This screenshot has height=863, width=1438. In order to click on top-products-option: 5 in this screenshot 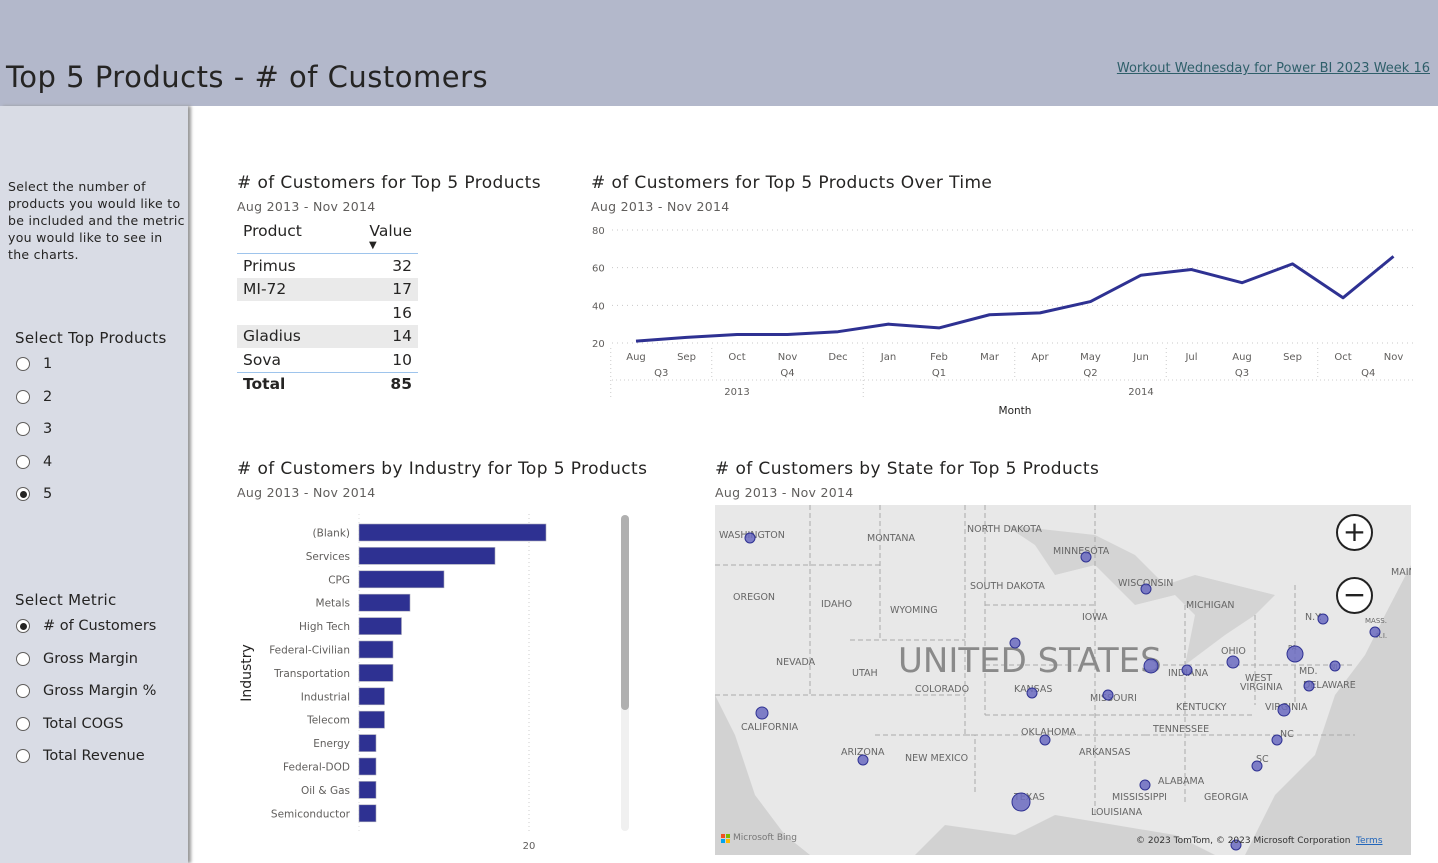, I will do `click(34, 494)`.